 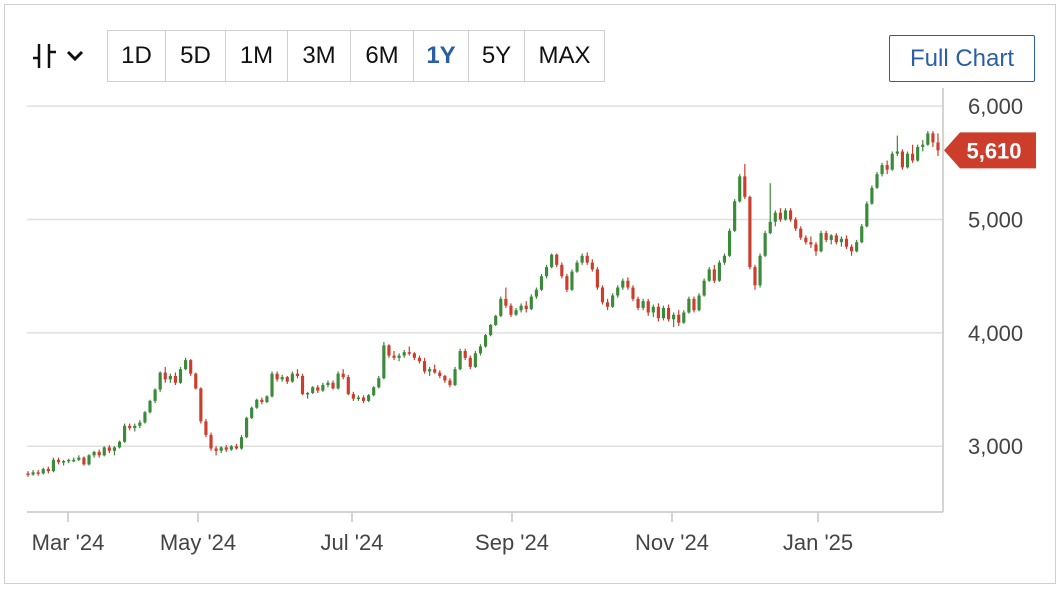 What do you see at coordinates (497, 56) in the screenshot?
I see `range-5y: 5Y` at bounding box center [497, 56].